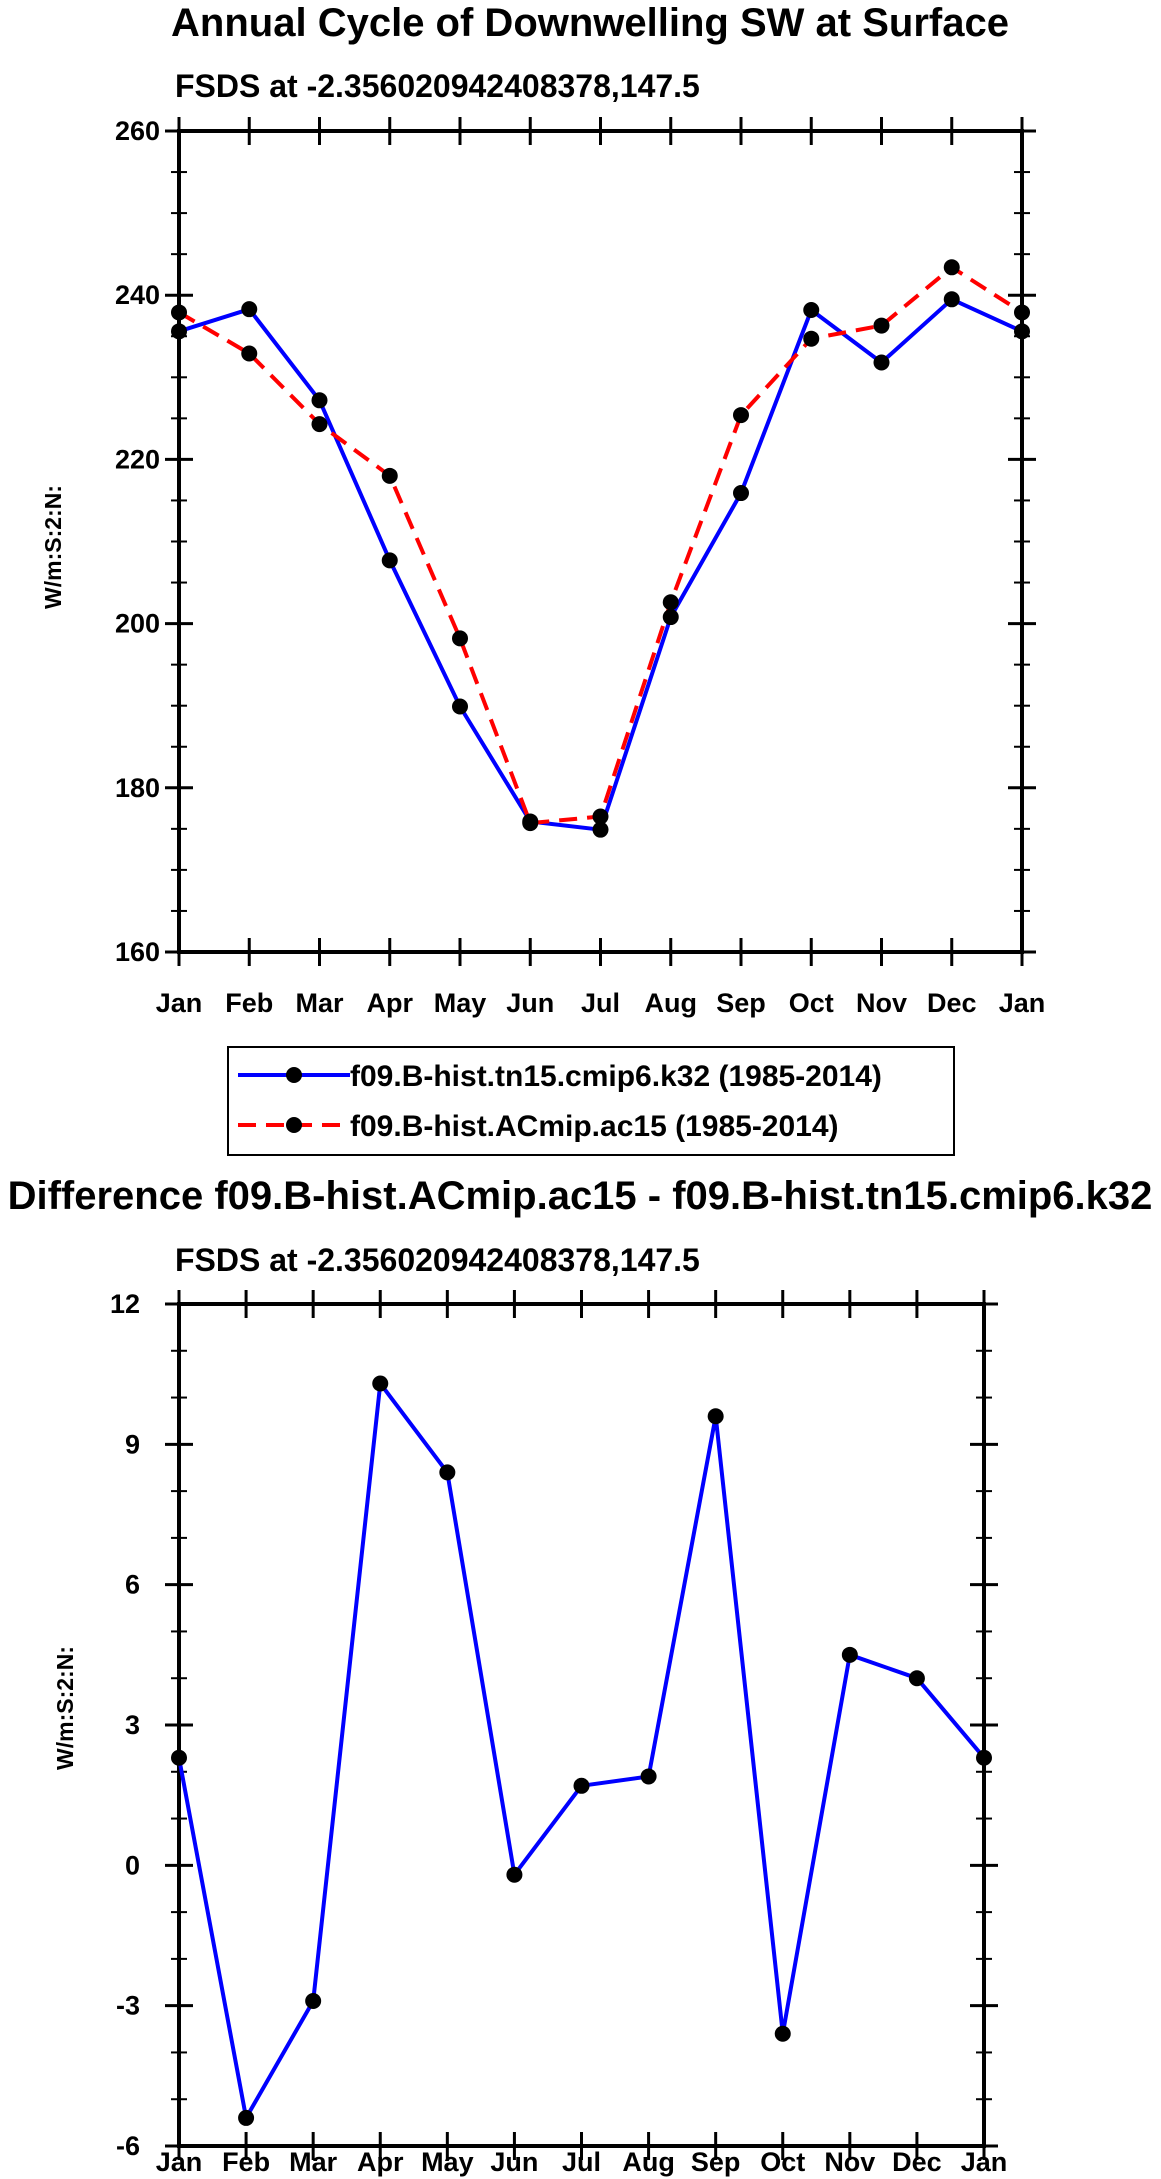 This screenshot has width=1161, height=2179. What do you see at coordinates (437, 1260) in the screenshot?
I see `bottom-chart-subtitle: FSDS at -2.356020942408378,147.5` at bounding box center [437, 1260].